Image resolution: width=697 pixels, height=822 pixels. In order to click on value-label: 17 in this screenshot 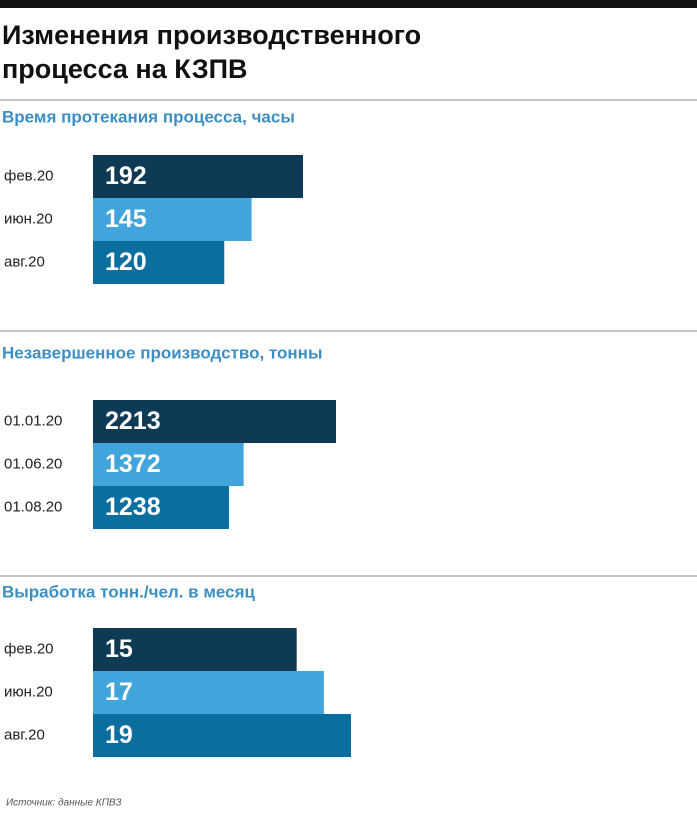, I will do `click(119, 692)`.